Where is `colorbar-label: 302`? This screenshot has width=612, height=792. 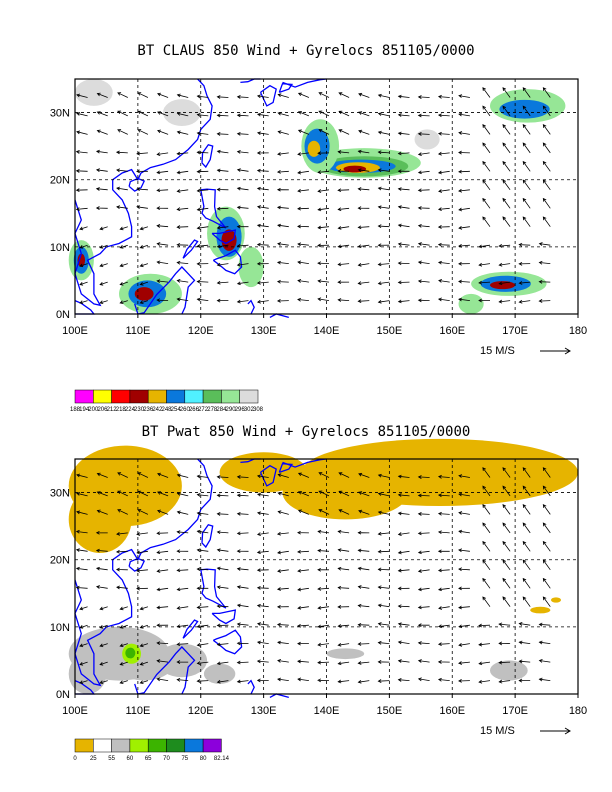 colorbar-label: 302 is located at coordinates (249, 410).